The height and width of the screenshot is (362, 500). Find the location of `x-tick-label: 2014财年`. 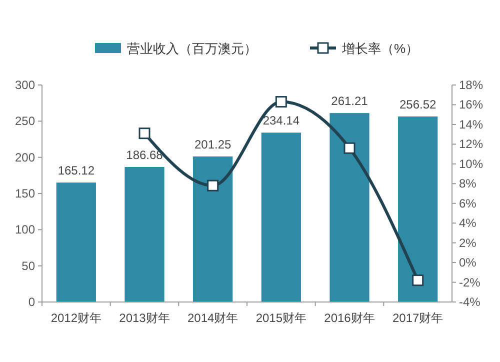

x-tick-label: 2014财年 is located at coordinates (212, 318).